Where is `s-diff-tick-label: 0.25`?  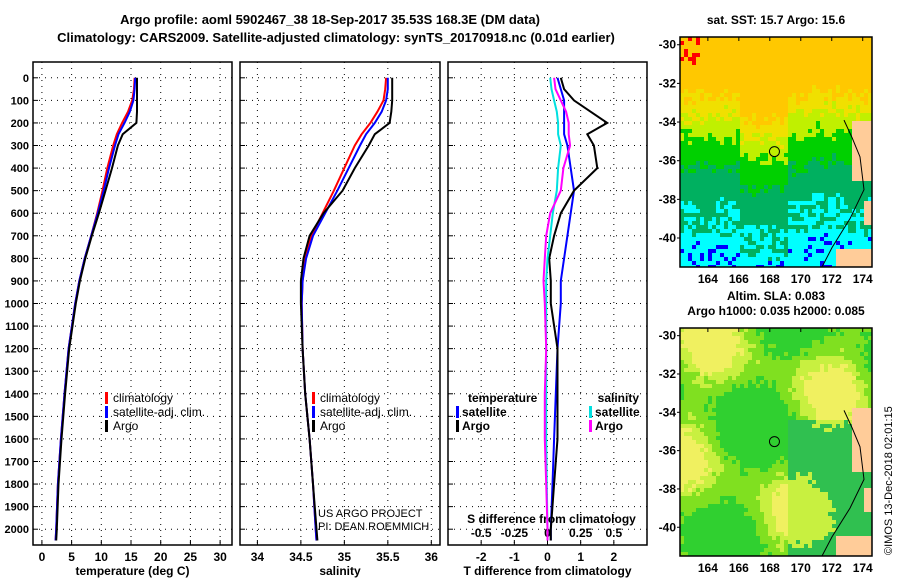
s-diff-tick-label: 0.25 is located at coordinates (581, 533).